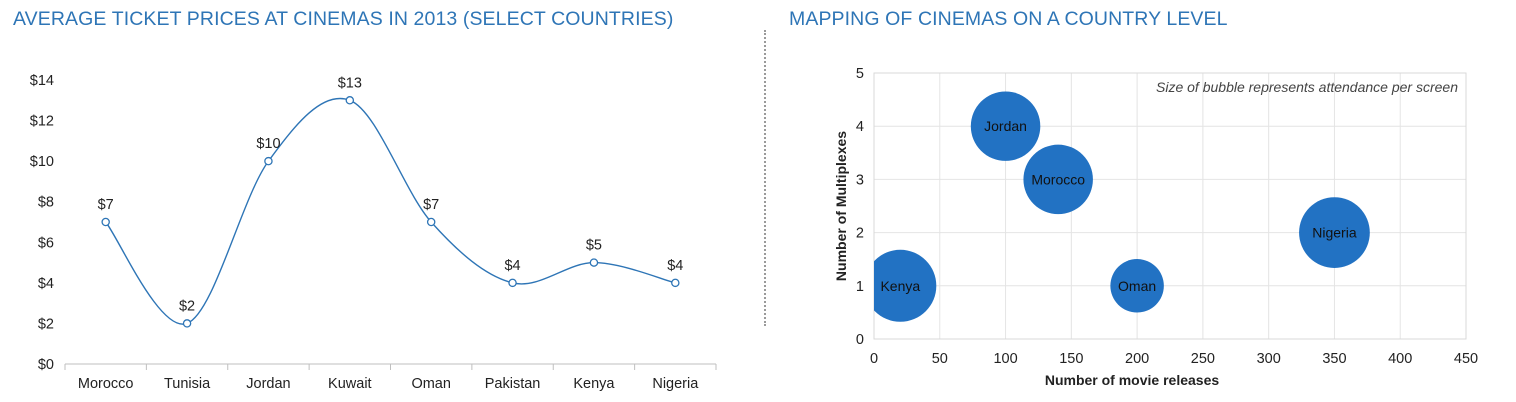 The height and width of the screenshot is (402, 1516). What do you see at coordinates (860, 340) in the screenshot?
I see `y-tick-label: 0` at bounding box center [860, 340].